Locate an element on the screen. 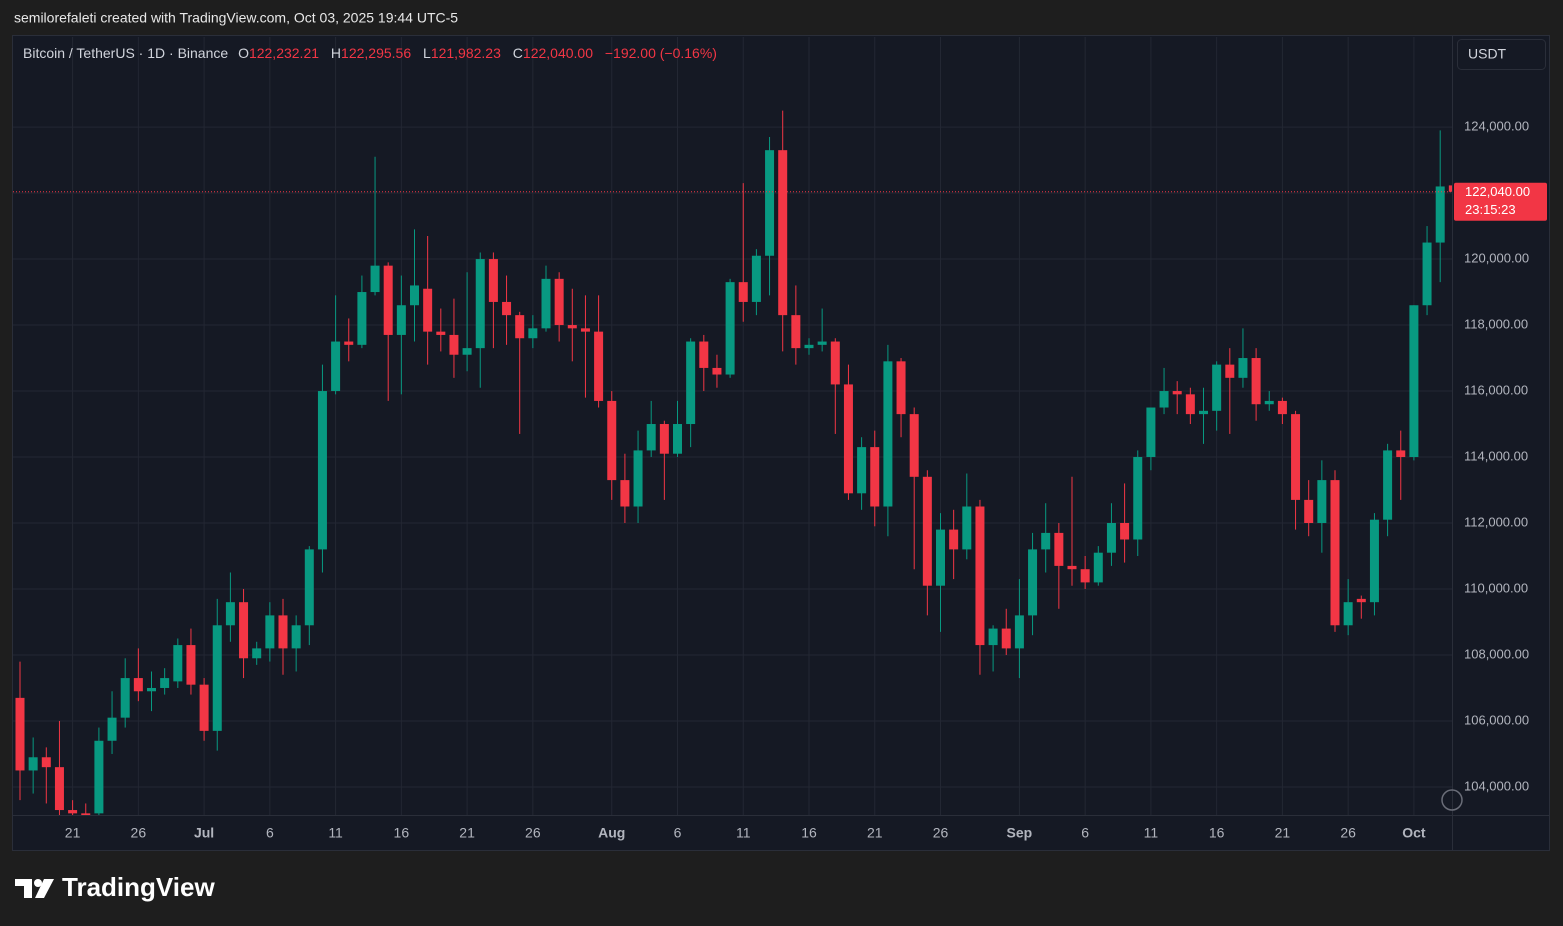 The height and width of the screenshot is (926, 1563). x-tick-label: Jul is located at coordinates (204, 833).